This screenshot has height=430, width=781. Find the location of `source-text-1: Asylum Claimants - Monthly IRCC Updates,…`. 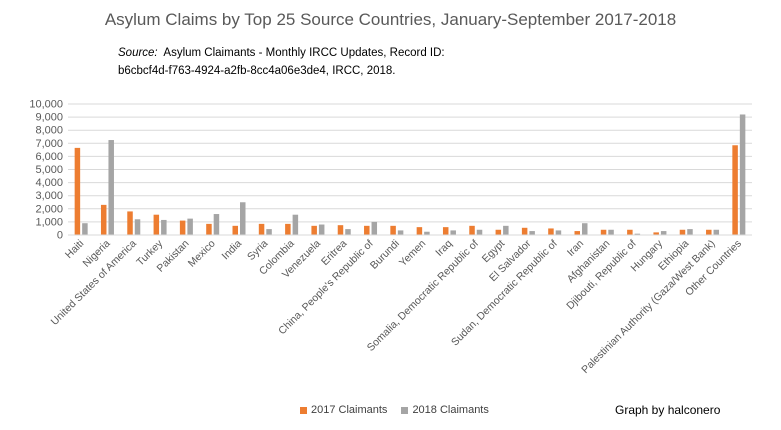

source-text-1: Asylum Claimants - Monthly IRCC Updates,… is located at coordinates (304, 53).